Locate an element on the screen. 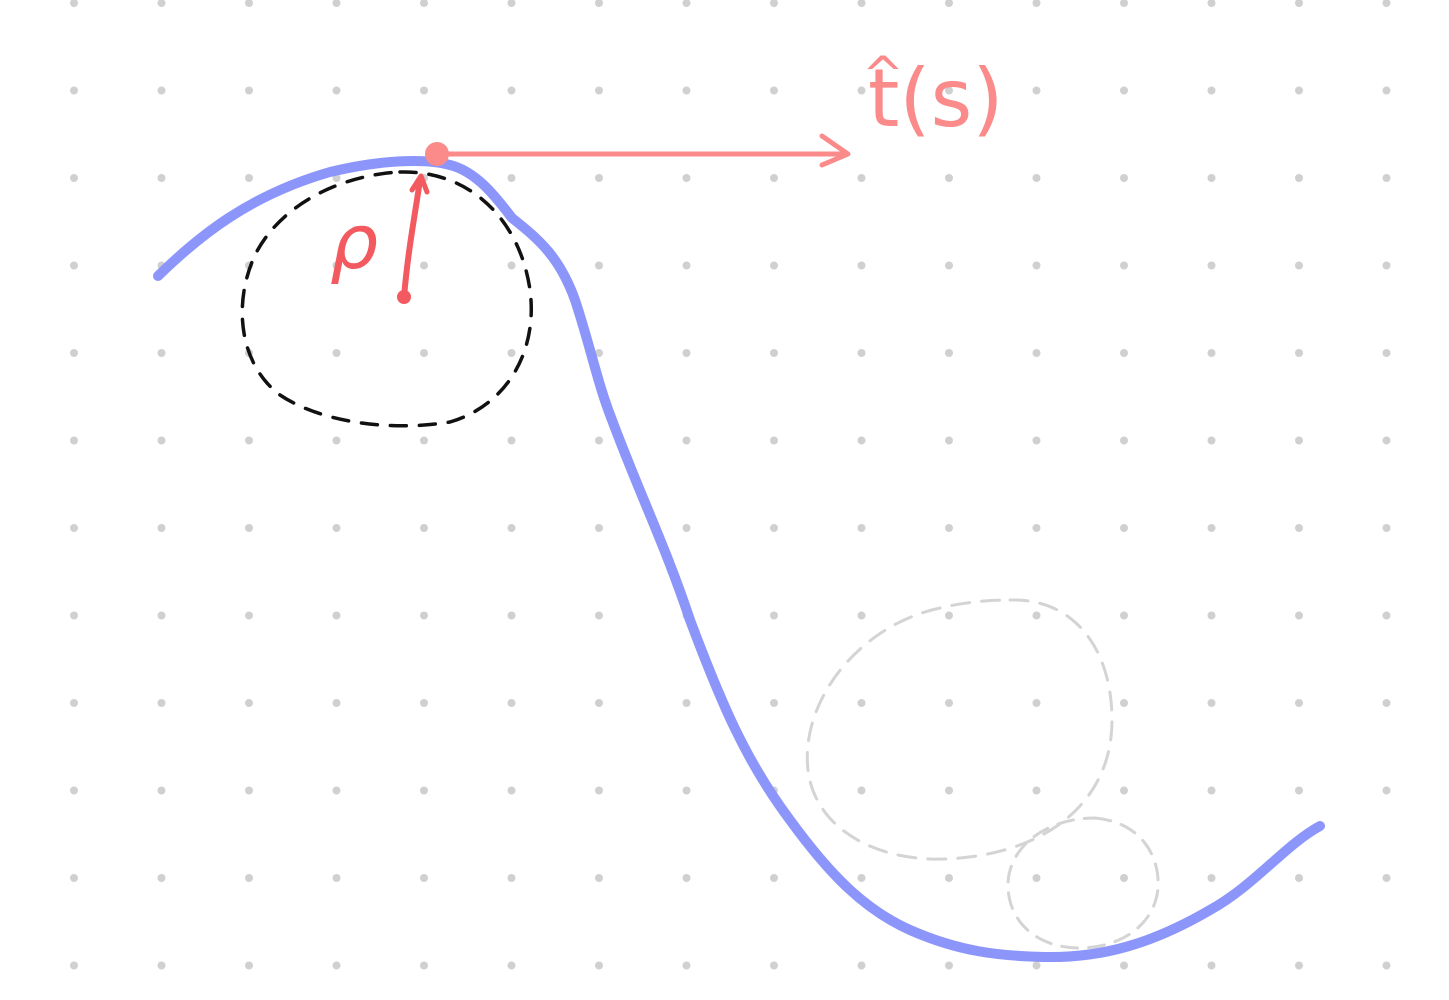 This screenshot has width=1449, height=1000. tangent-label: t(s) is located at coordinates (935, 98).